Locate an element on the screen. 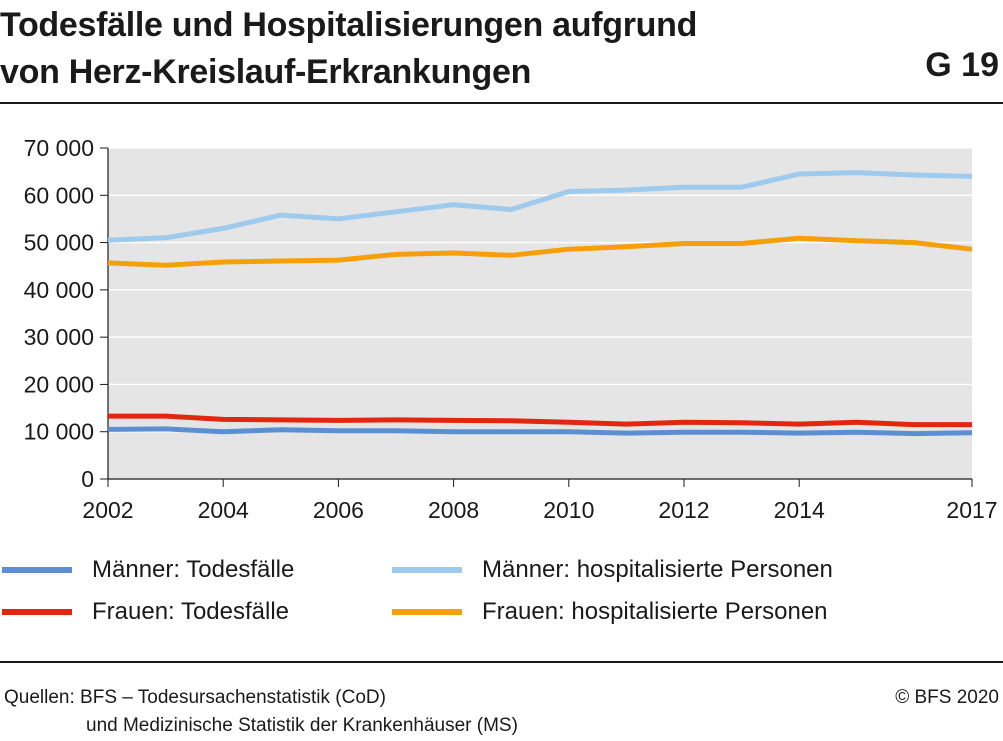 This screenshot has height=741, width=1003. y-tick-label: 30 000 is located at coordinates (59, 337).